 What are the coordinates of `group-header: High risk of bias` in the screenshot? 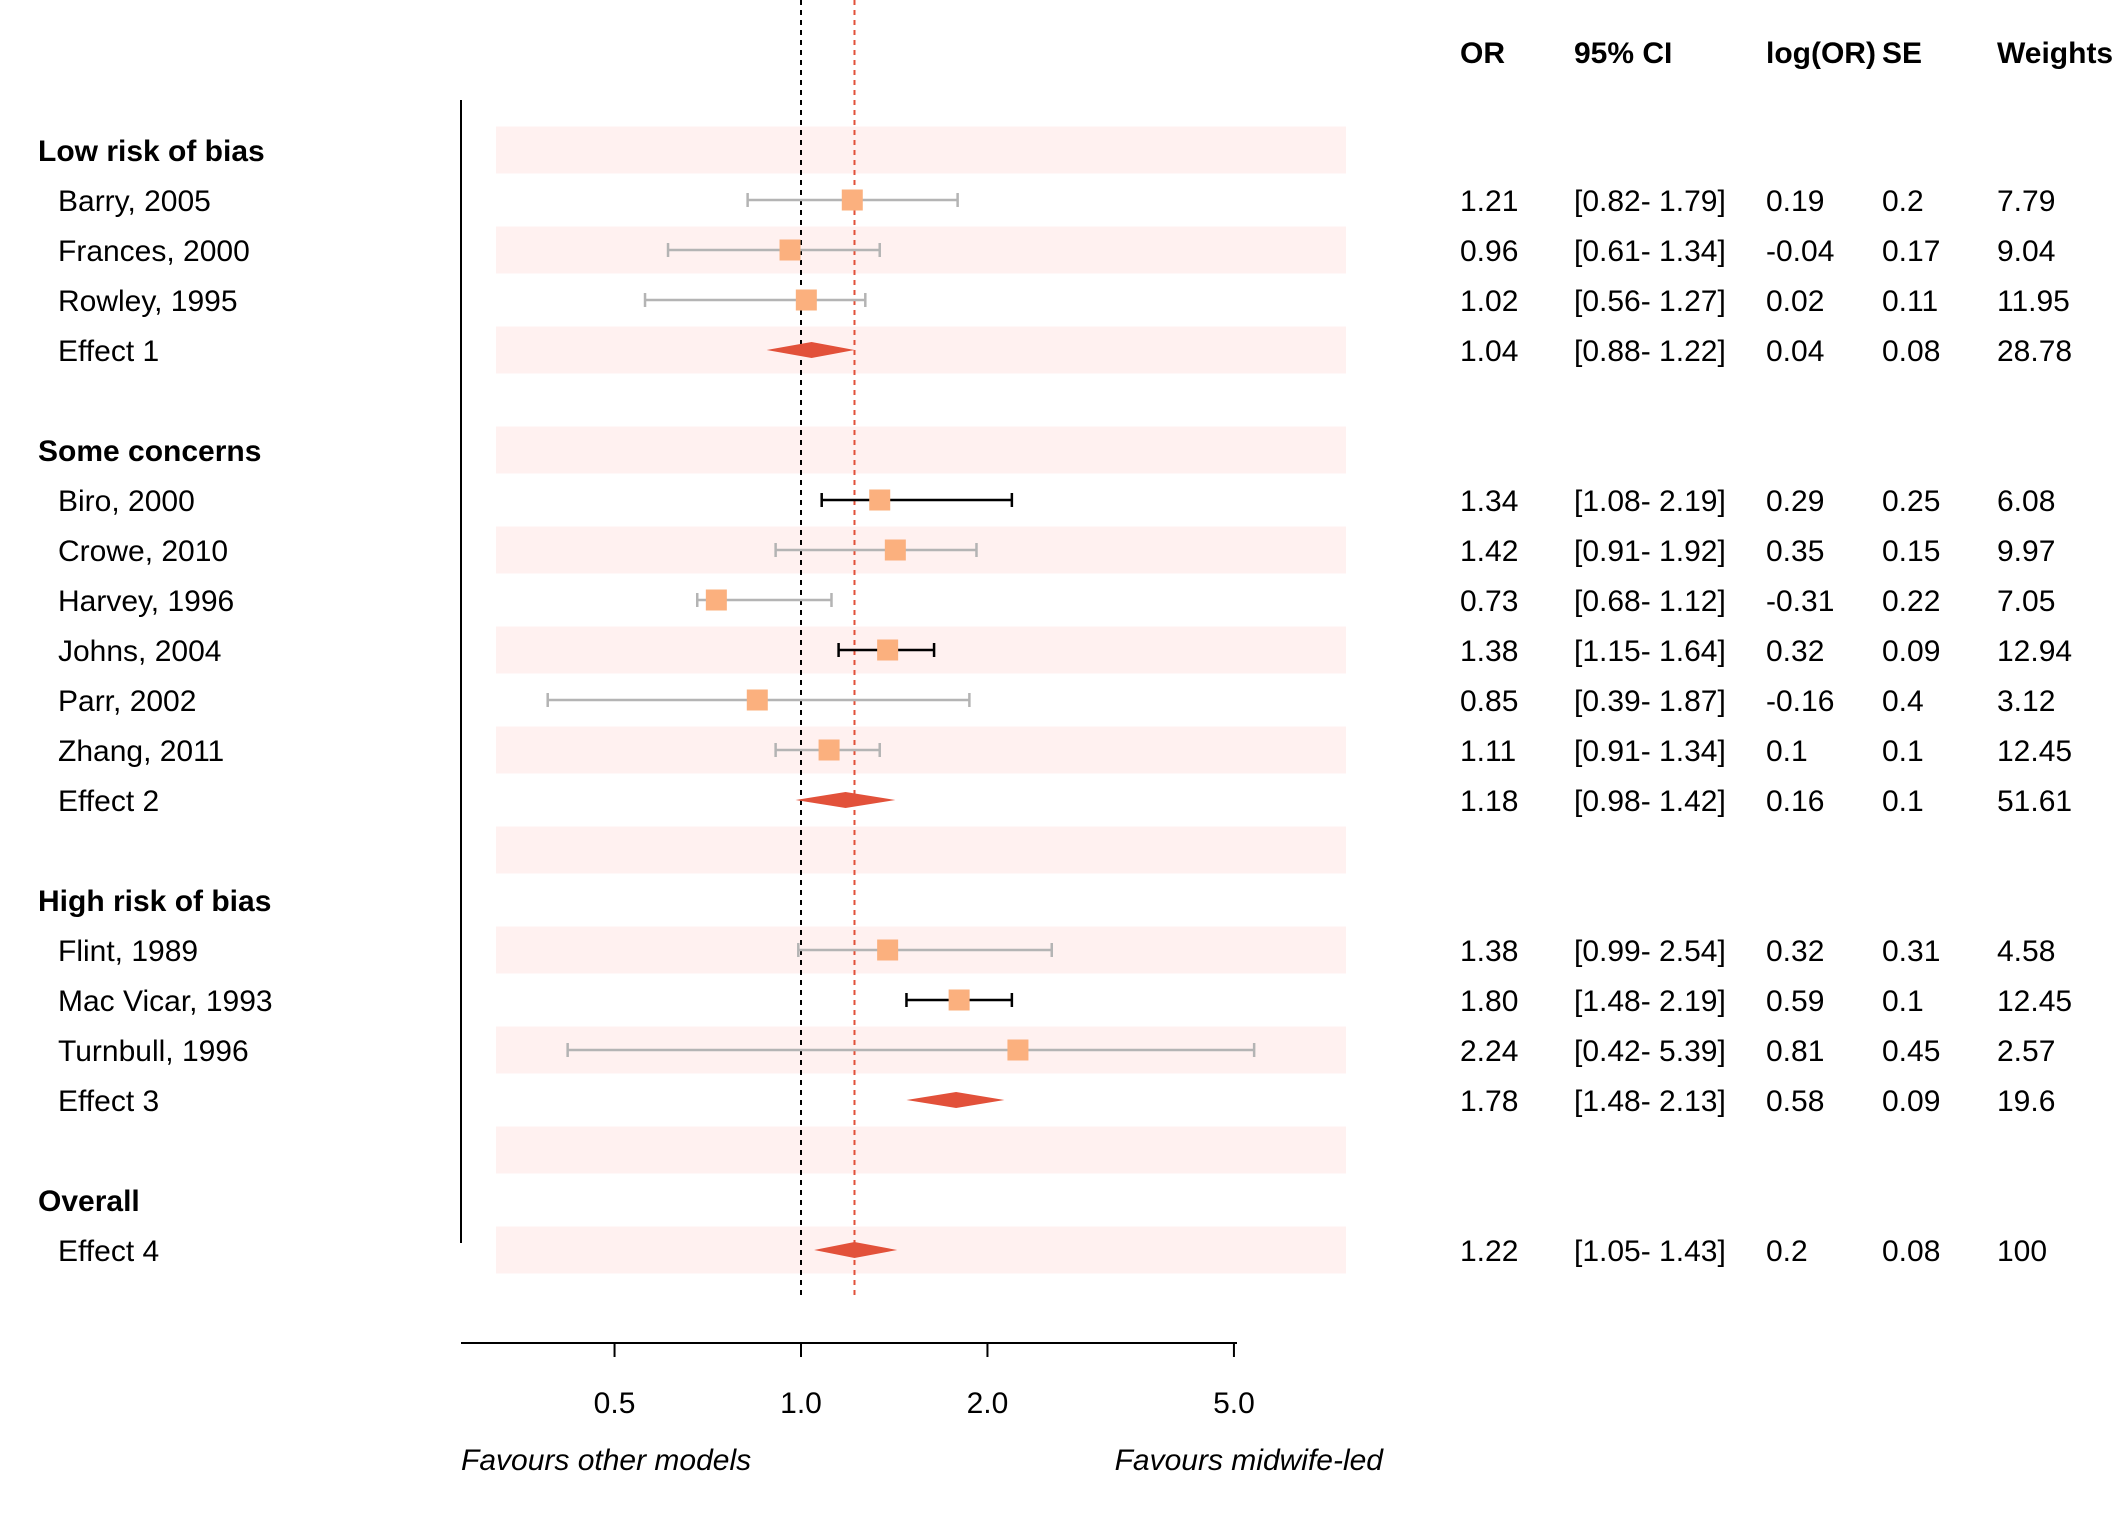 It's located at (154, 901).